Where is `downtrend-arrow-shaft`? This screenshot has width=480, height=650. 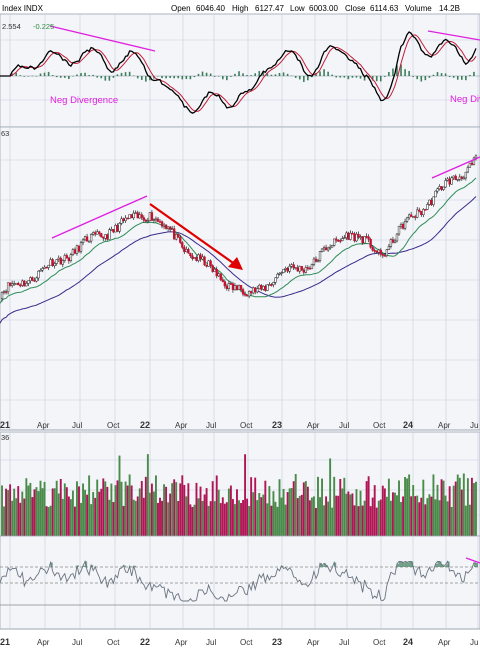
downtrend-arrow-shaft is located at coordinates (193, 234).